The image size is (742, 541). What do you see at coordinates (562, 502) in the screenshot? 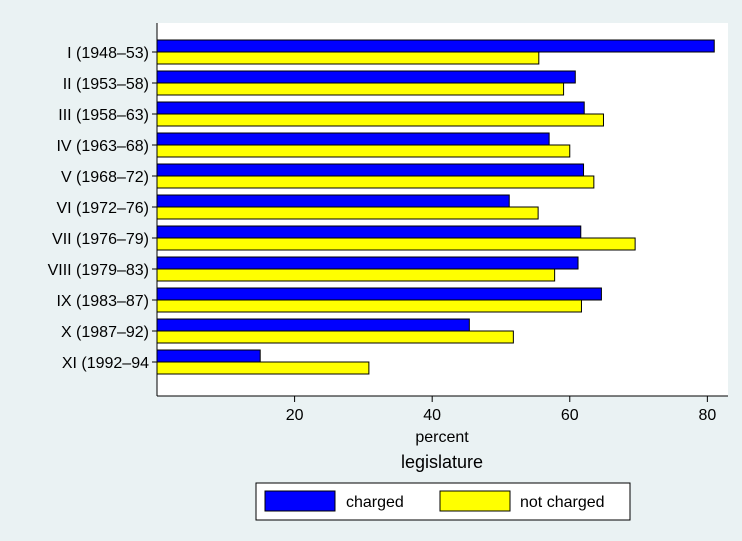
I see `legend-label-not-charged: not charged` at bounding box center [562, 502].